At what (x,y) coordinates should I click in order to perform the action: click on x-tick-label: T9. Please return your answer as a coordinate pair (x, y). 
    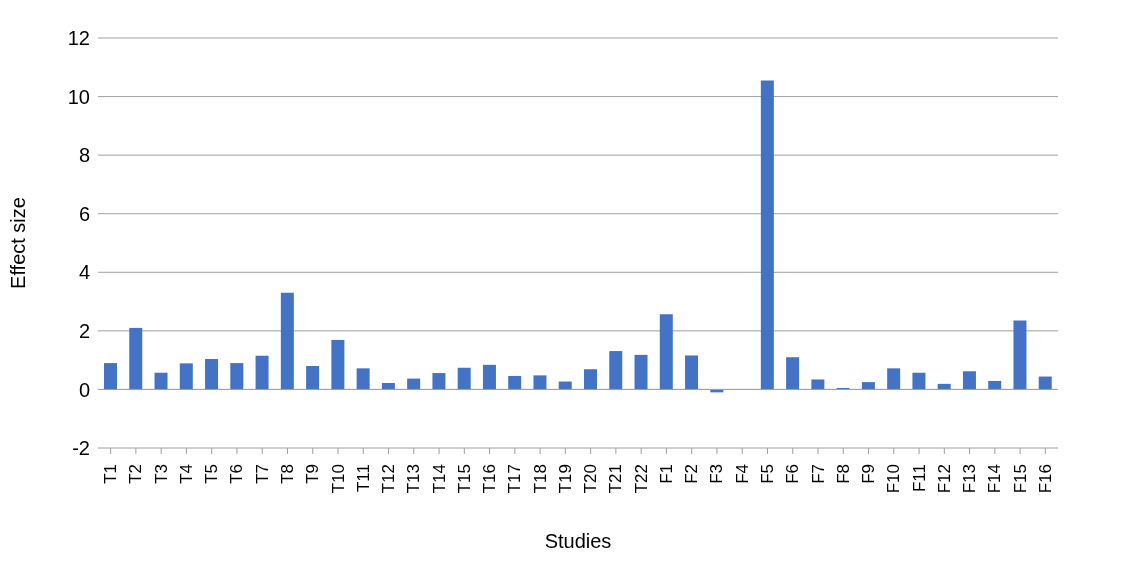
    Looking at the image, I should click on (313, 474).